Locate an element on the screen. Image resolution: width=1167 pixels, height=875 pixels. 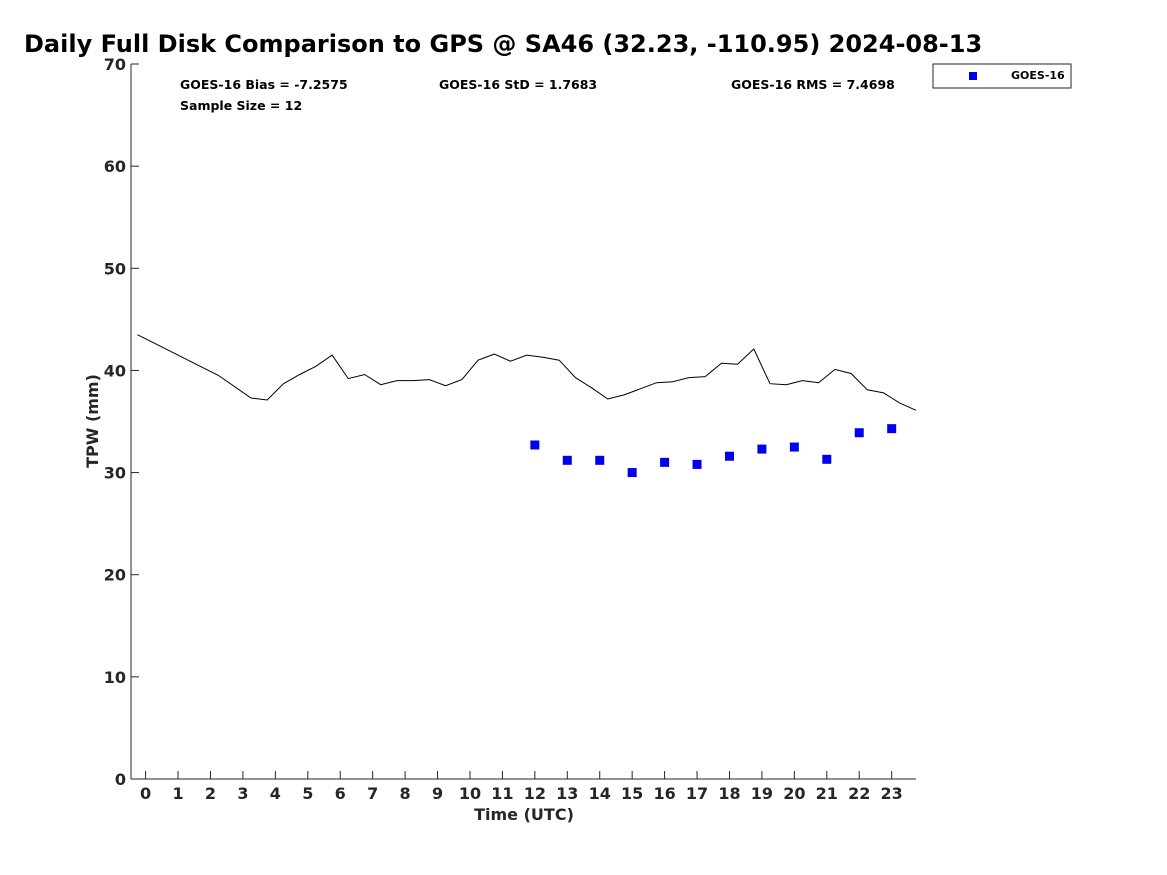
x-tick-label: 19 is located at coordinates (762, 793).